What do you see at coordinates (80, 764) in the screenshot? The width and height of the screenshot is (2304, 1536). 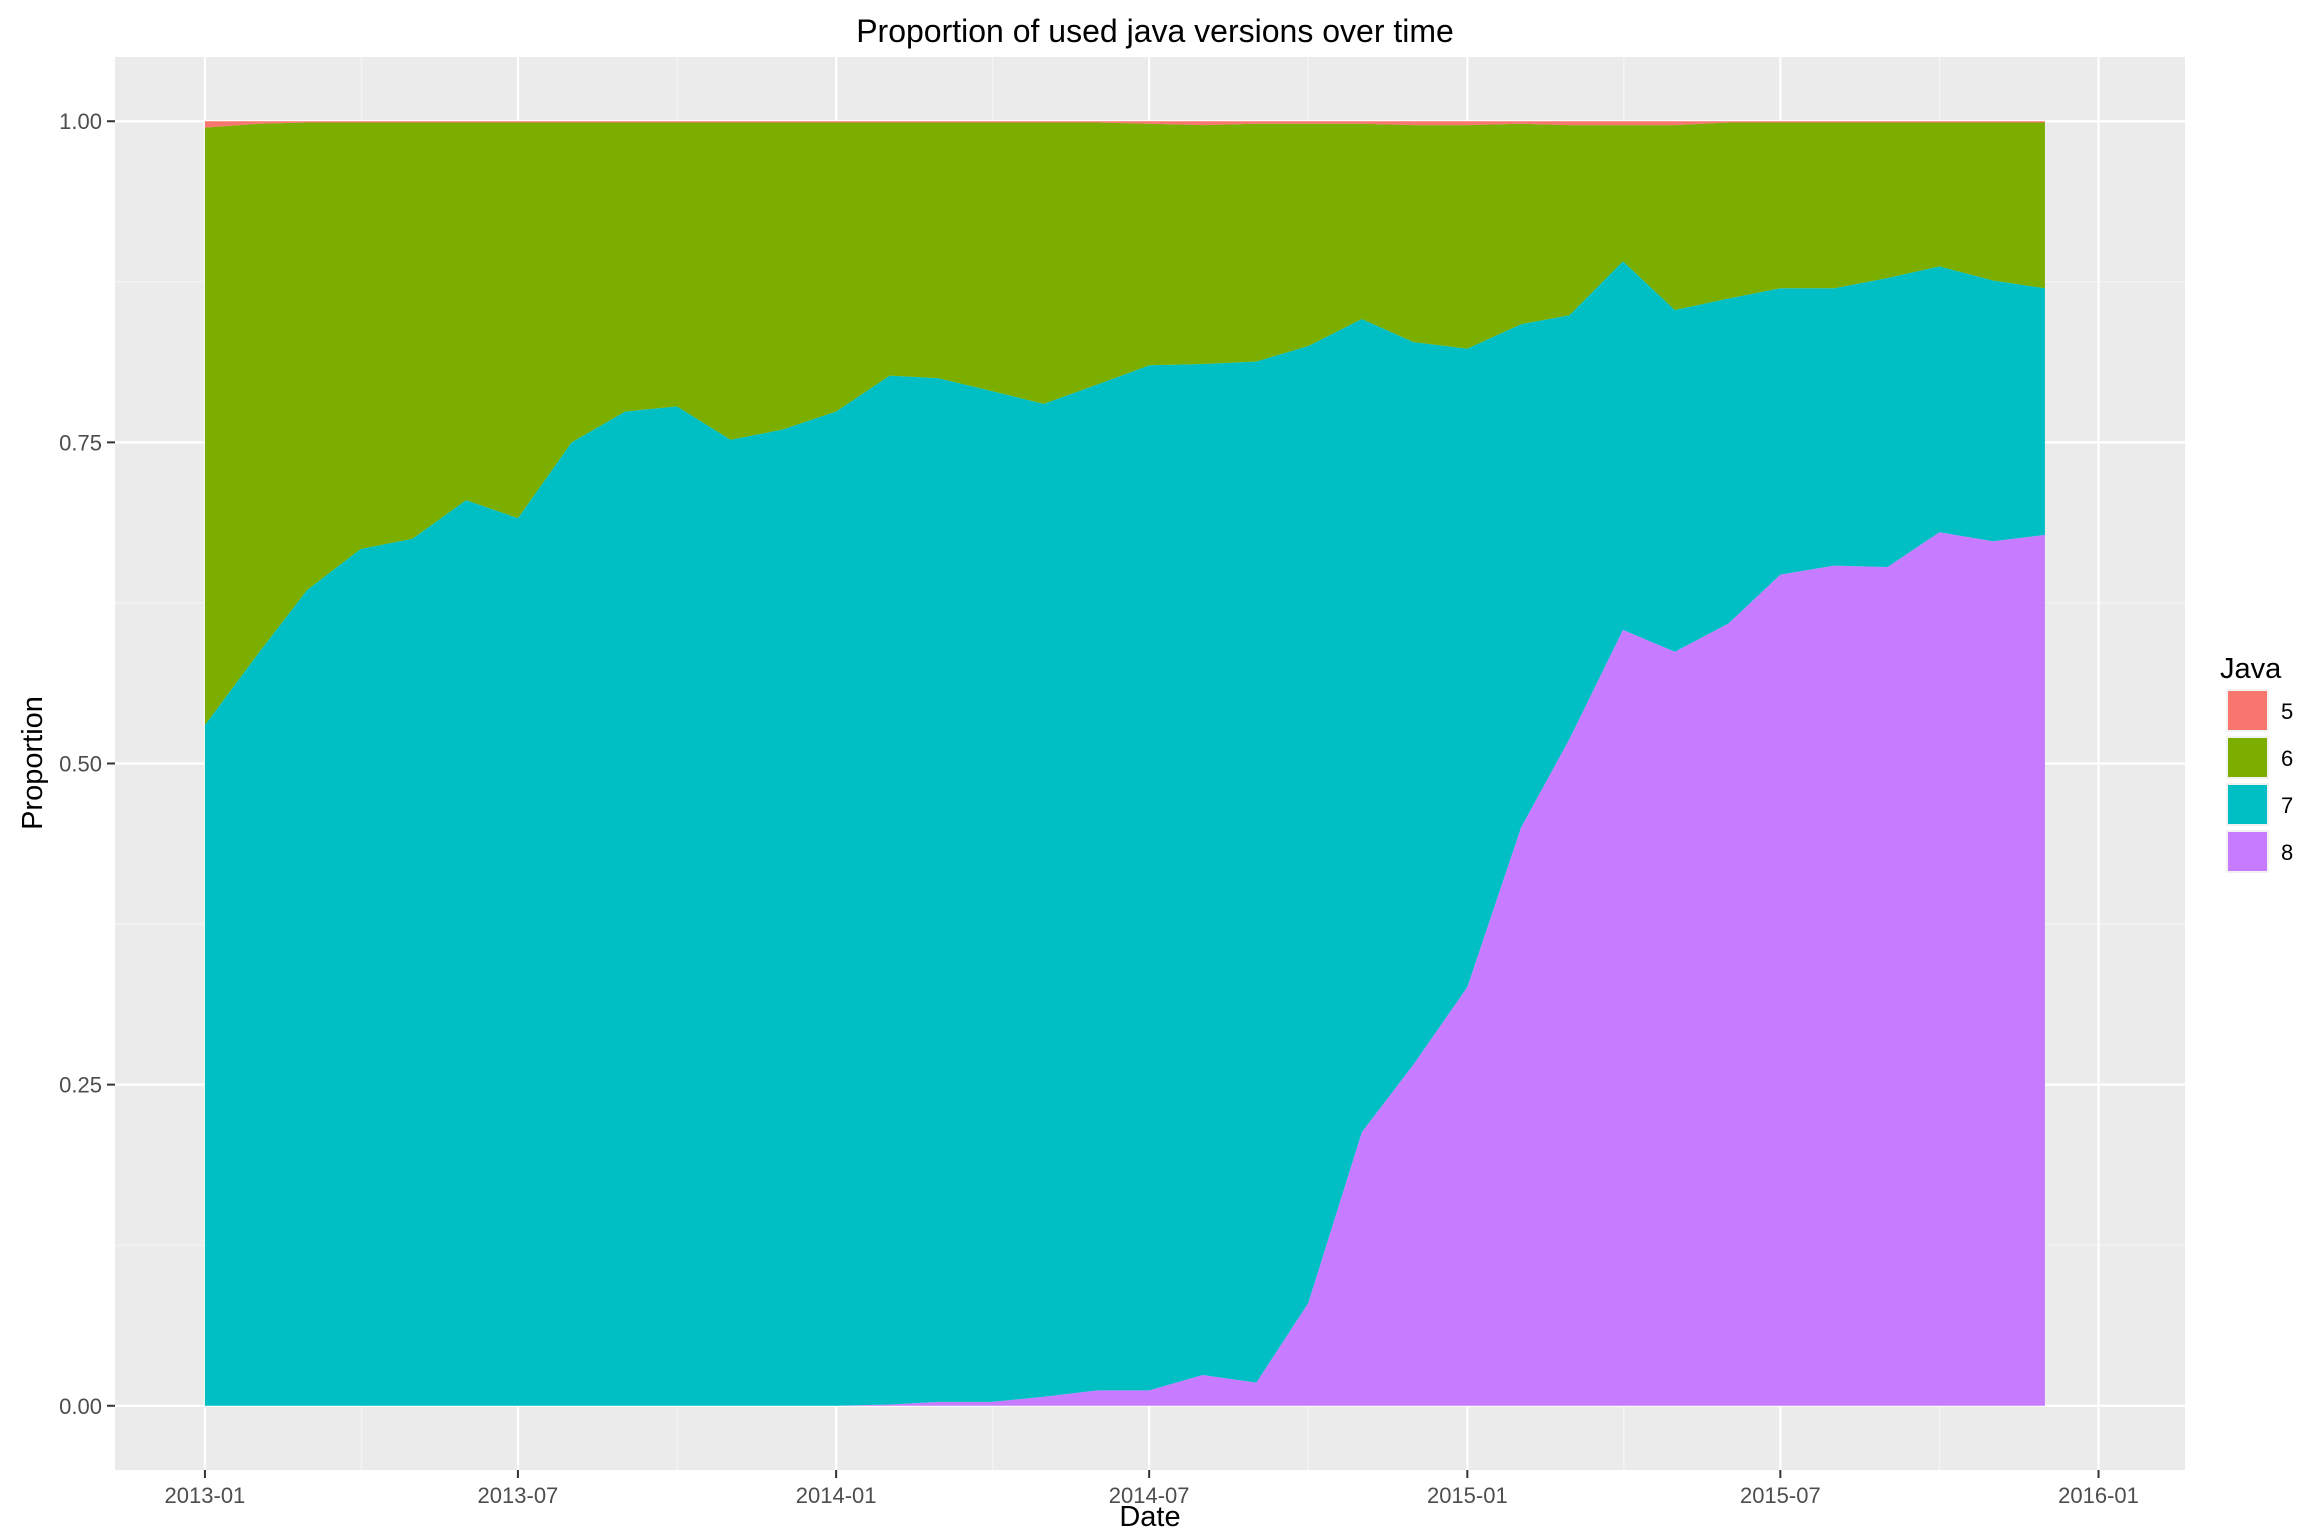 I see `y-tick-label: 0.50` at bounding box center [80, 764].